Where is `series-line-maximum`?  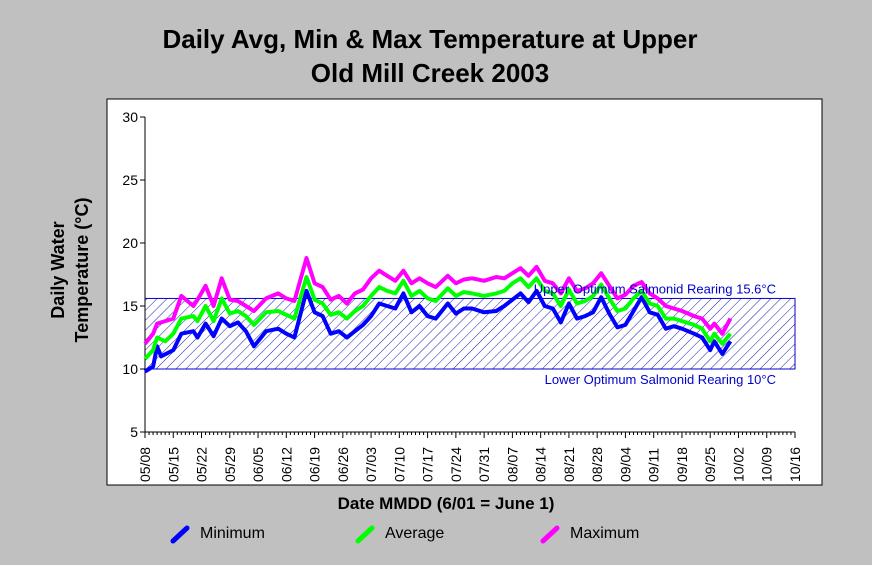 series-line-maximum is located at coordinates (438, 301).